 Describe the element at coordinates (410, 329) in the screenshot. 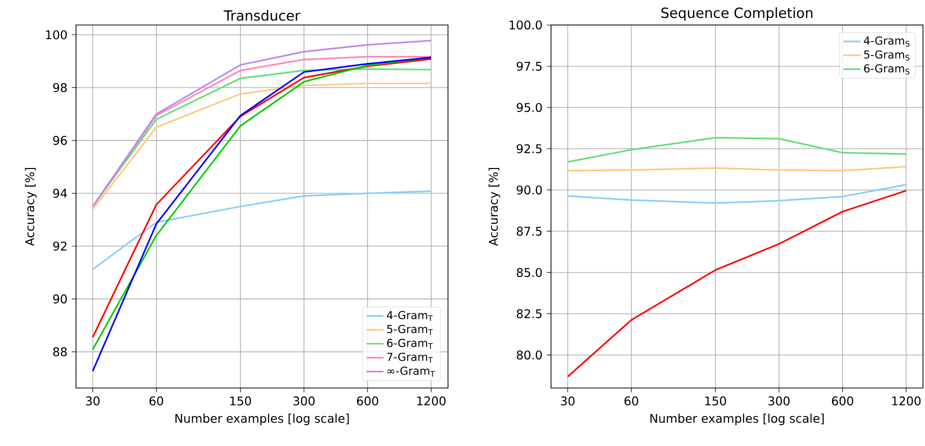

I see `legend-label: 5-Gram$_{T}$` at that location.